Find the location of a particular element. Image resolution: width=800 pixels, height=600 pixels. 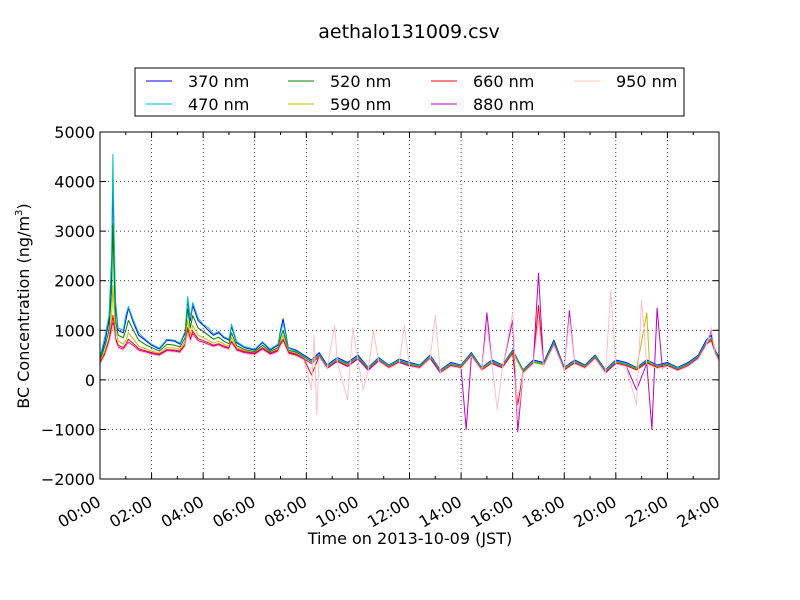

y-axis-label-close: ) is located at coordinates (23, 206).